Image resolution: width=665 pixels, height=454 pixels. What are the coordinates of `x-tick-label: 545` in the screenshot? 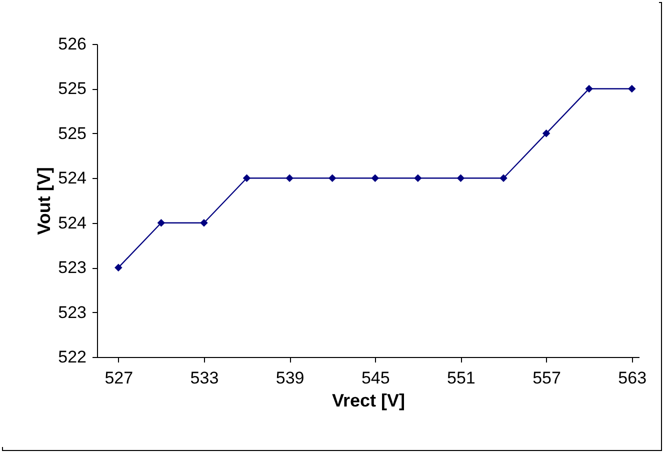 It's located at (375, 378).